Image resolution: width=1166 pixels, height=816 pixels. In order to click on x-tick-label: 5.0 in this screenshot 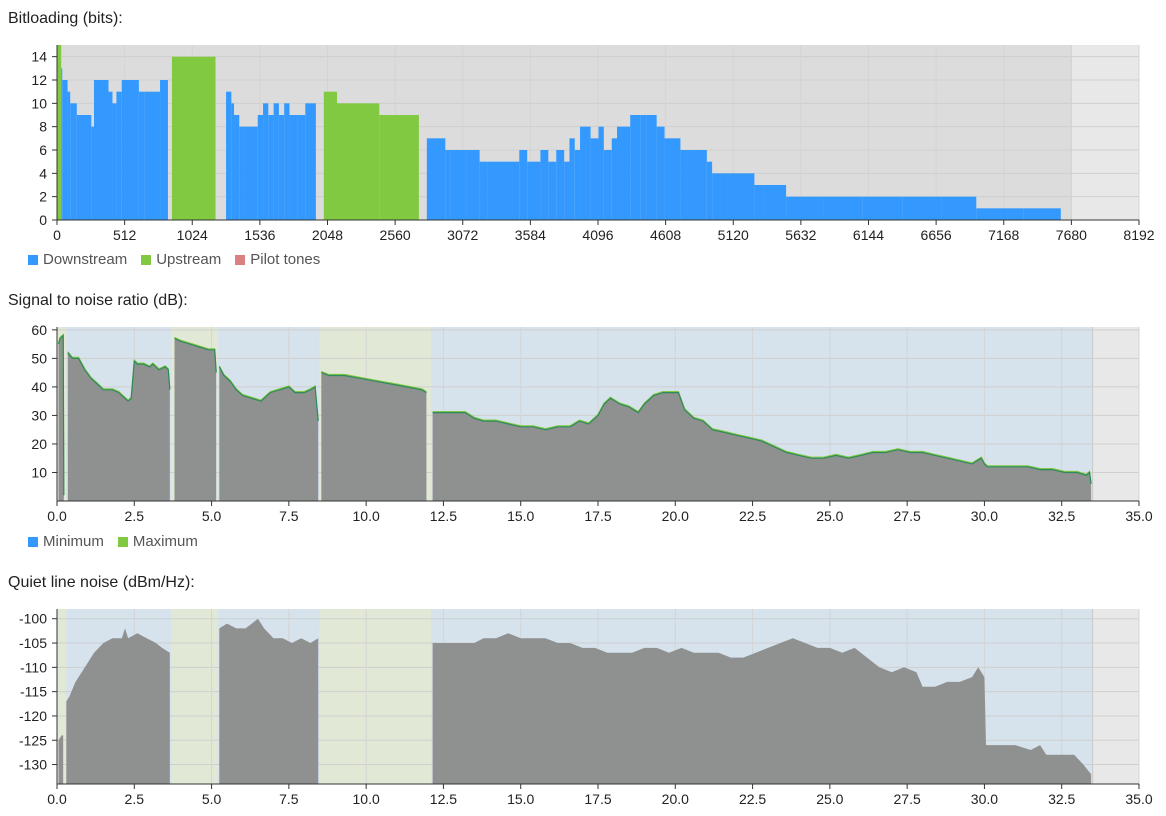, I will do `click(212, 799)`.